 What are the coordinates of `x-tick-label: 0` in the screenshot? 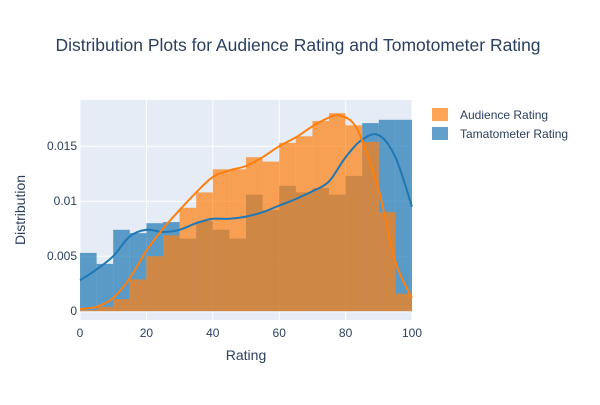 It's located at (80, 333).